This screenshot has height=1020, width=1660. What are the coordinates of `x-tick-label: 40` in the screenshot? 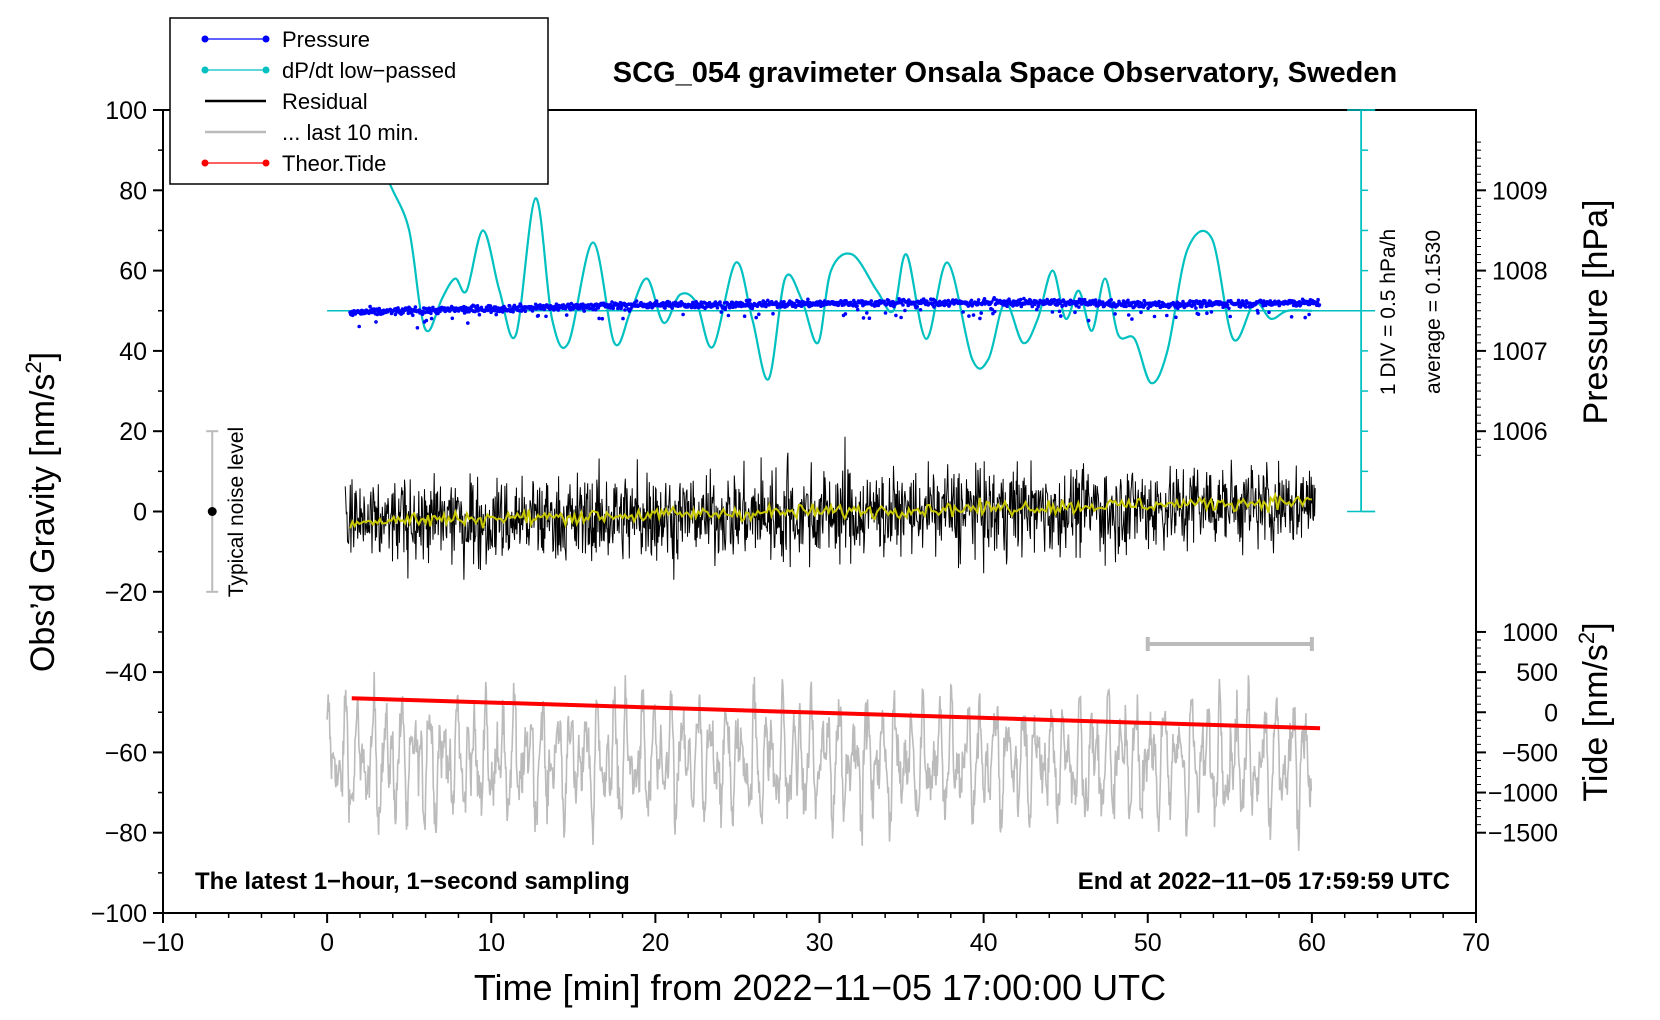 It's located at (984, 943).